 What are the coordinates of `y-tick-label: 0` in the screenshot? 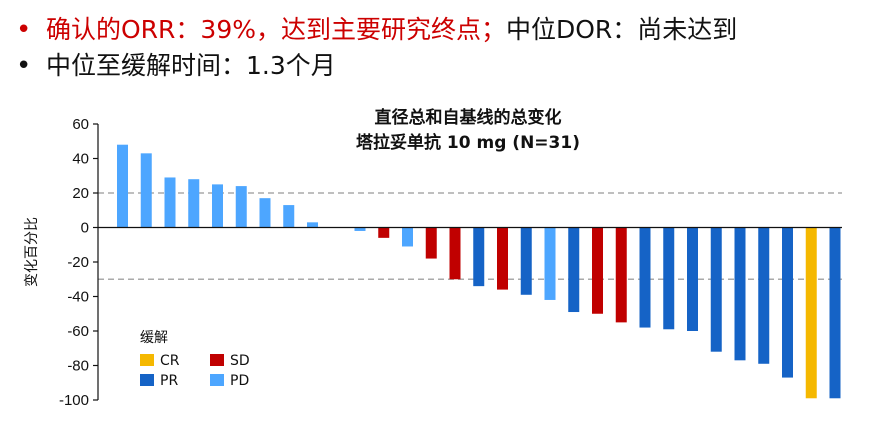 It's located at (85, 228).